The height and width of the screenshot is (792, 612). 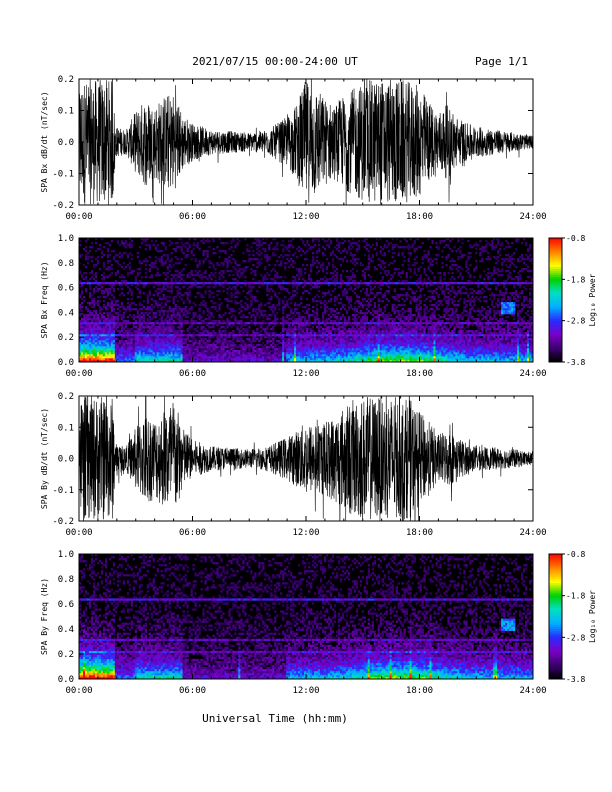 I want to click on spectrogram-cells, so click(x=306, y=300).